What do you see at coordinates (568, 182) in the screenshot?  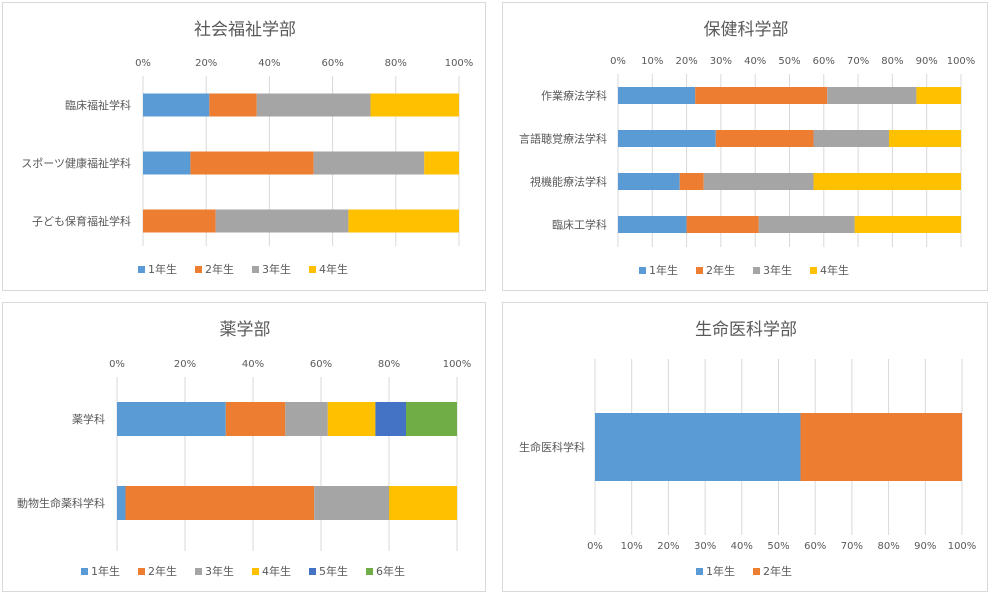 I see `category-label: 視機能療法学科` at bounding box center [568, 182].